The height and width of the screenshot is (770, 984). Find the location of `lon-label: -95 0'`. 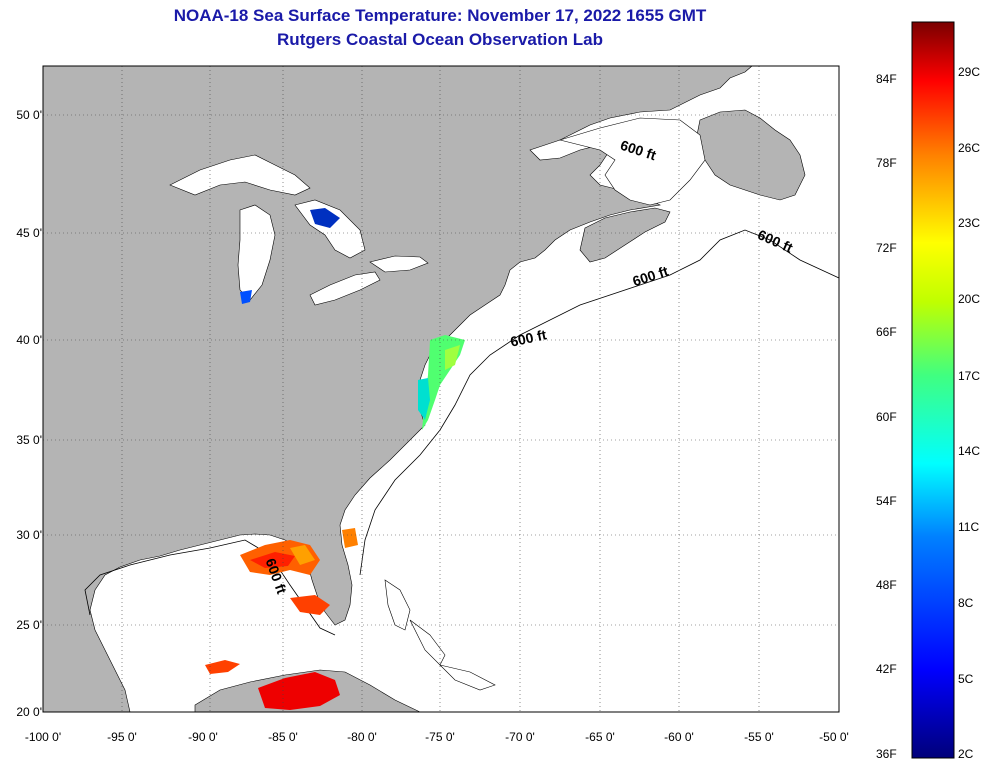

lon-label: -95 0' is located at coordinates (122, 737).